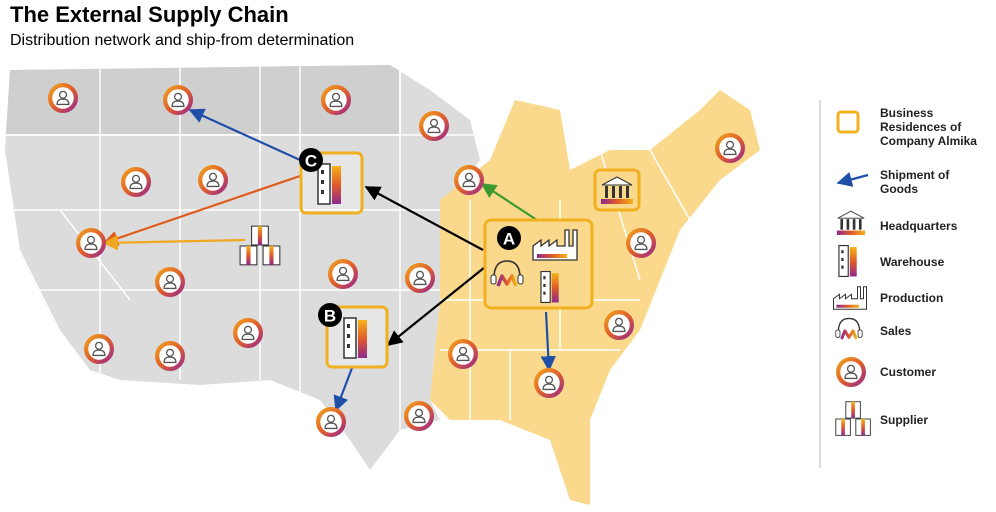 Image resolution: width=996 pixels, height=512 pixels. Describe the element at coordinates (904, 420) in the screenshot. I see `legend-label: Supplier` at that location.